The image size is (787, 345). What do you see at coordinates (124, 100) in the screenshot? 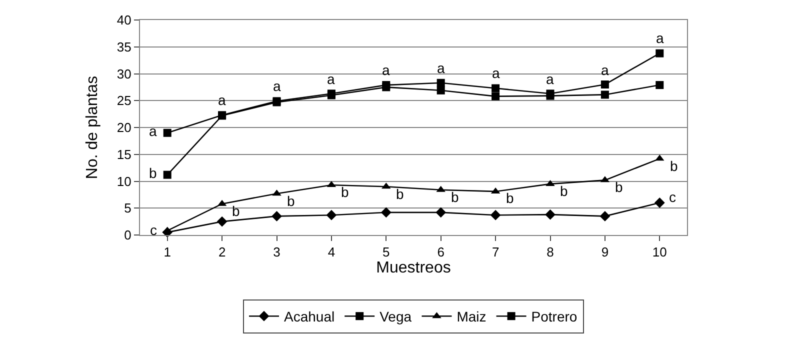
I see `y-tick-label: 25` at bounding box center [124, 100].